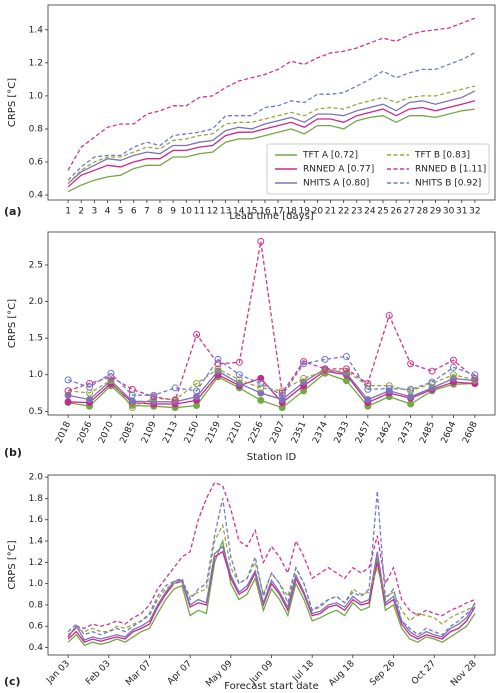  I want to click on y-tick-label: 2.0, so click(36, 478).